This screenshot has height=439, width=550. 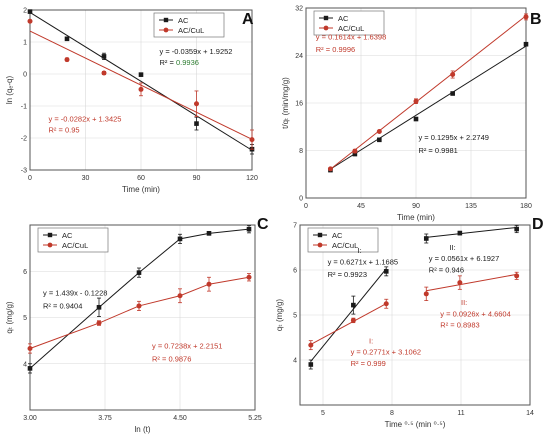 What do you see at coordinates (62, 305) in the screenshot?
I see `equation-label: R² = 0.9404` at bounding box center [62, 305].